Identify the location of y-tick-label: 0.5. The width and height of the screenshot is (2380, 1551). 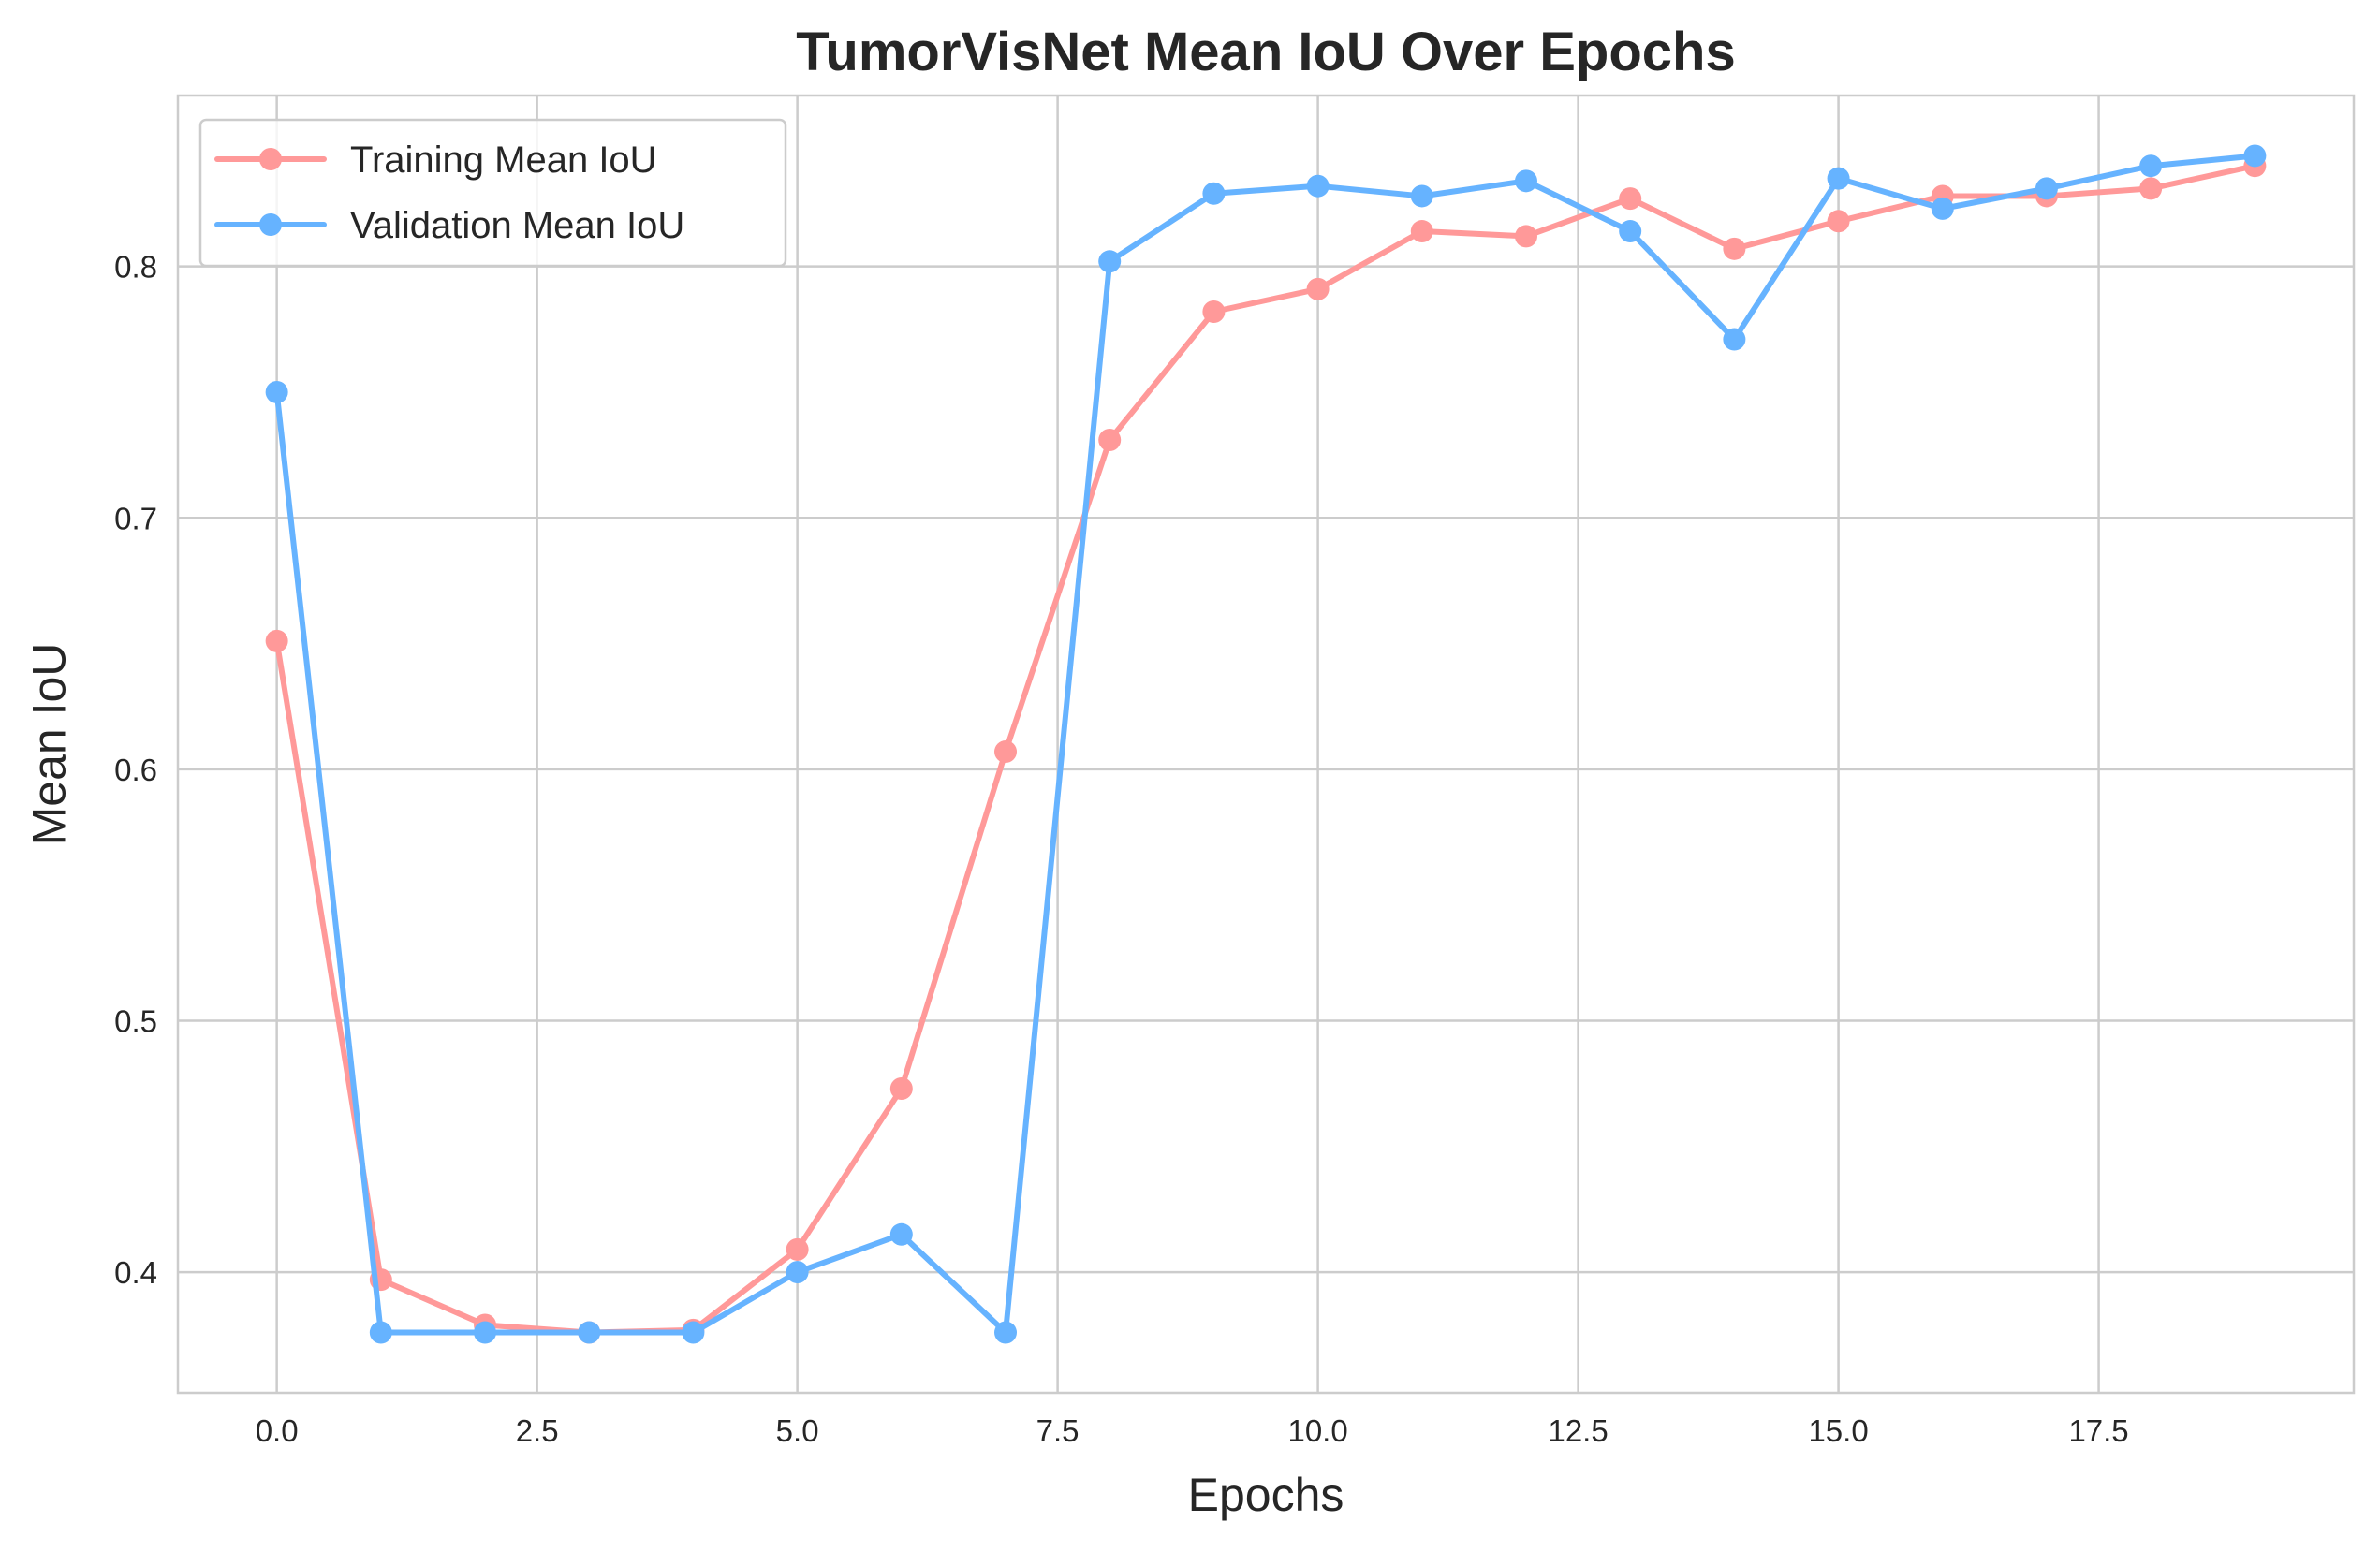
(135, 1020).